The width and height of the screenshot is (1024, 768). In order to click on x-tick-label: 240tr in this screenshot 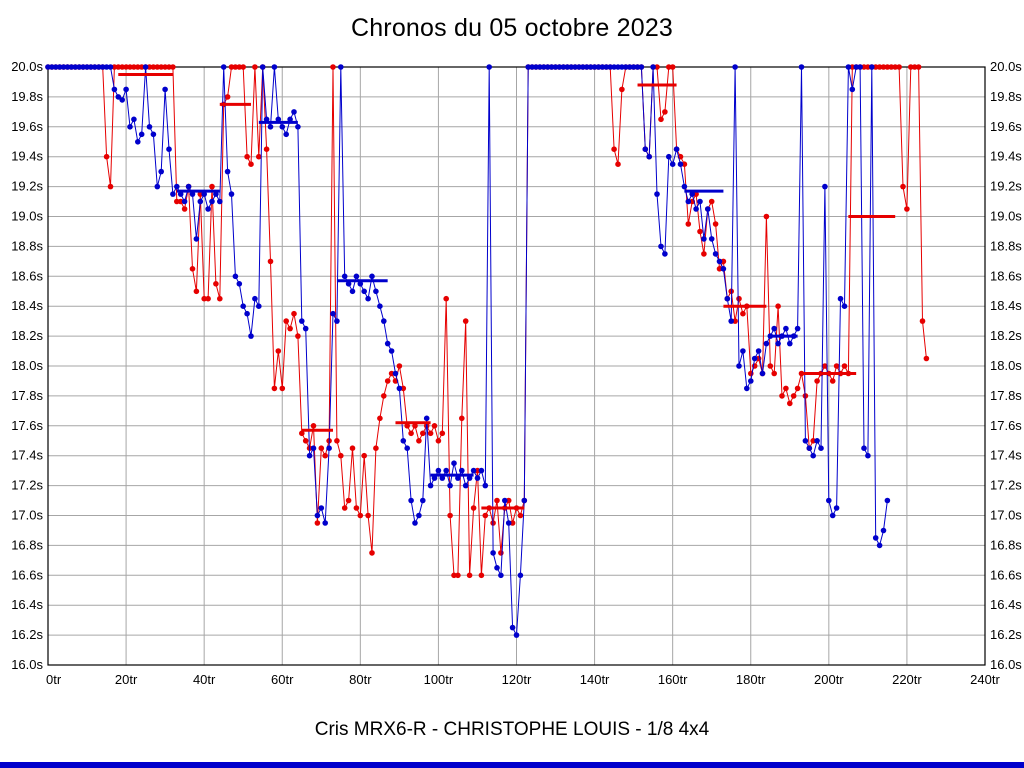, I will do `click(985, 679)`.